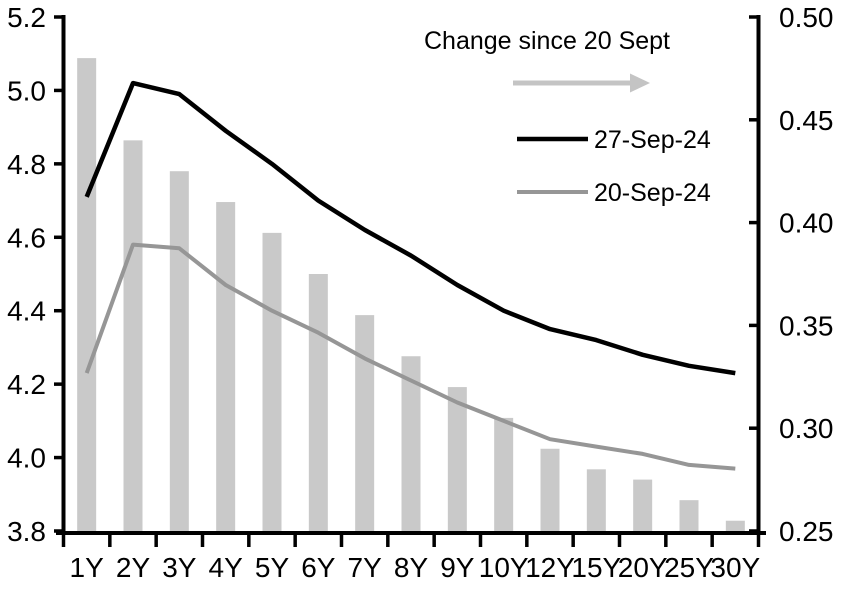  What do you see at coordinates (318, 403) in the screenshot?
I see `bar-6Y` at bounding box center [318, 403].